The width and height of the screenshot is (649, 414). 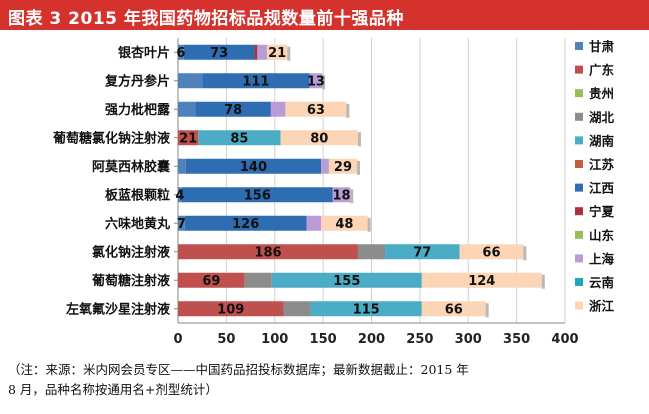 I want to click on bar-2-上海, so click(x=278, y=109).